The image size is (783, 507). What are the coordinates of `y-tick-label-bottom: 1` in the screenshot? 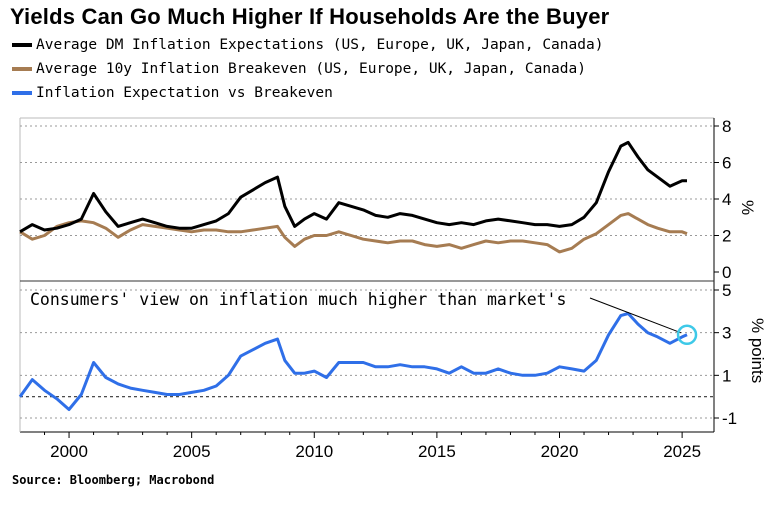 It's located at (726, 375).